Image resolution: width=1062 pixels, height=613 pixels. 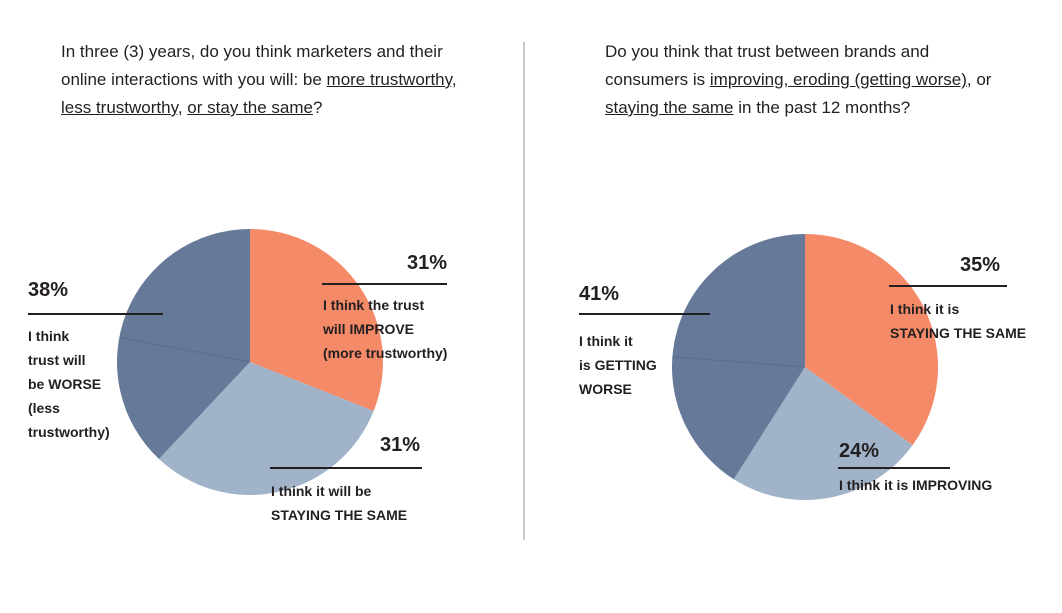 What do you see at coordinates (618, 365) in the screenshot?
I see `slice-category-label: I think it is GETTING WORSE` at bounding box center [618, 365].